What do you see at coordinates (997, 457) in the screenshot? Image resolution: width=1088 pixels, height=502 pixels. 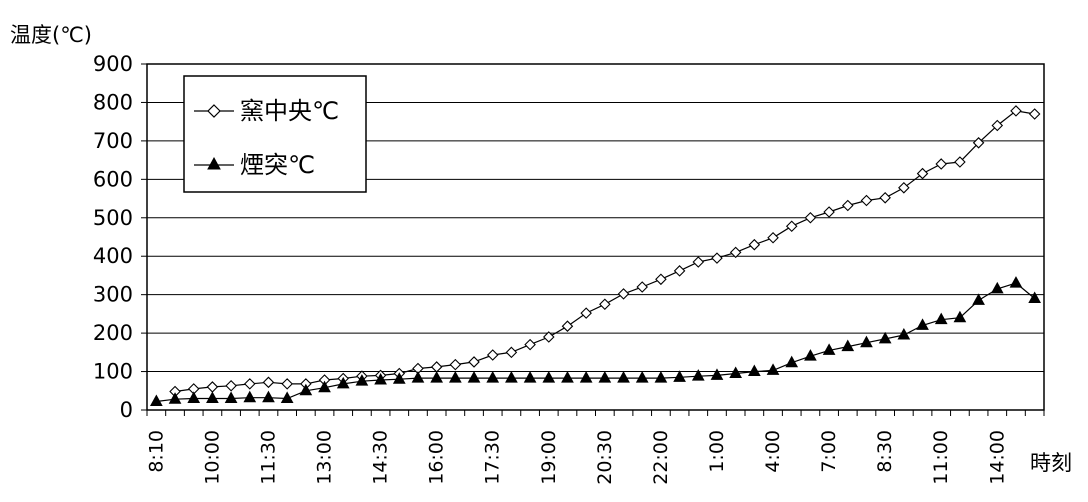 I see `tick-label-x-15: 14:00` at bounding box center [997, 457].